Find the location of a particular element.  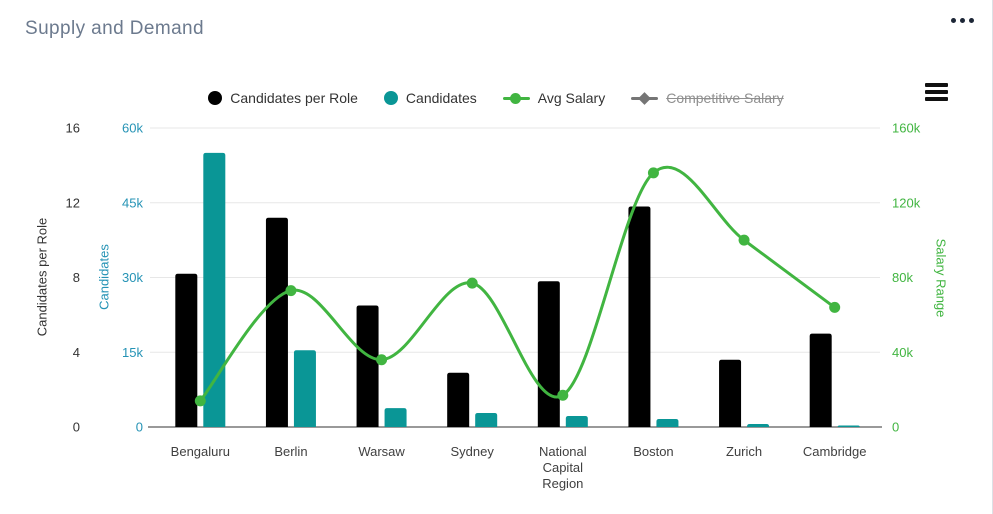

legend-item-candidates-per-role: Candidates per Role is located at coordinates (283, 98).